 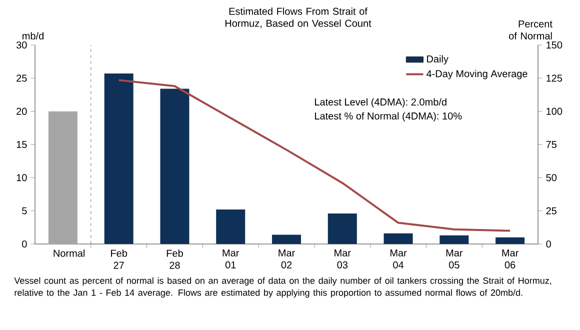 I want to click on y-tick-label: 15, so click(x=21, y=144).